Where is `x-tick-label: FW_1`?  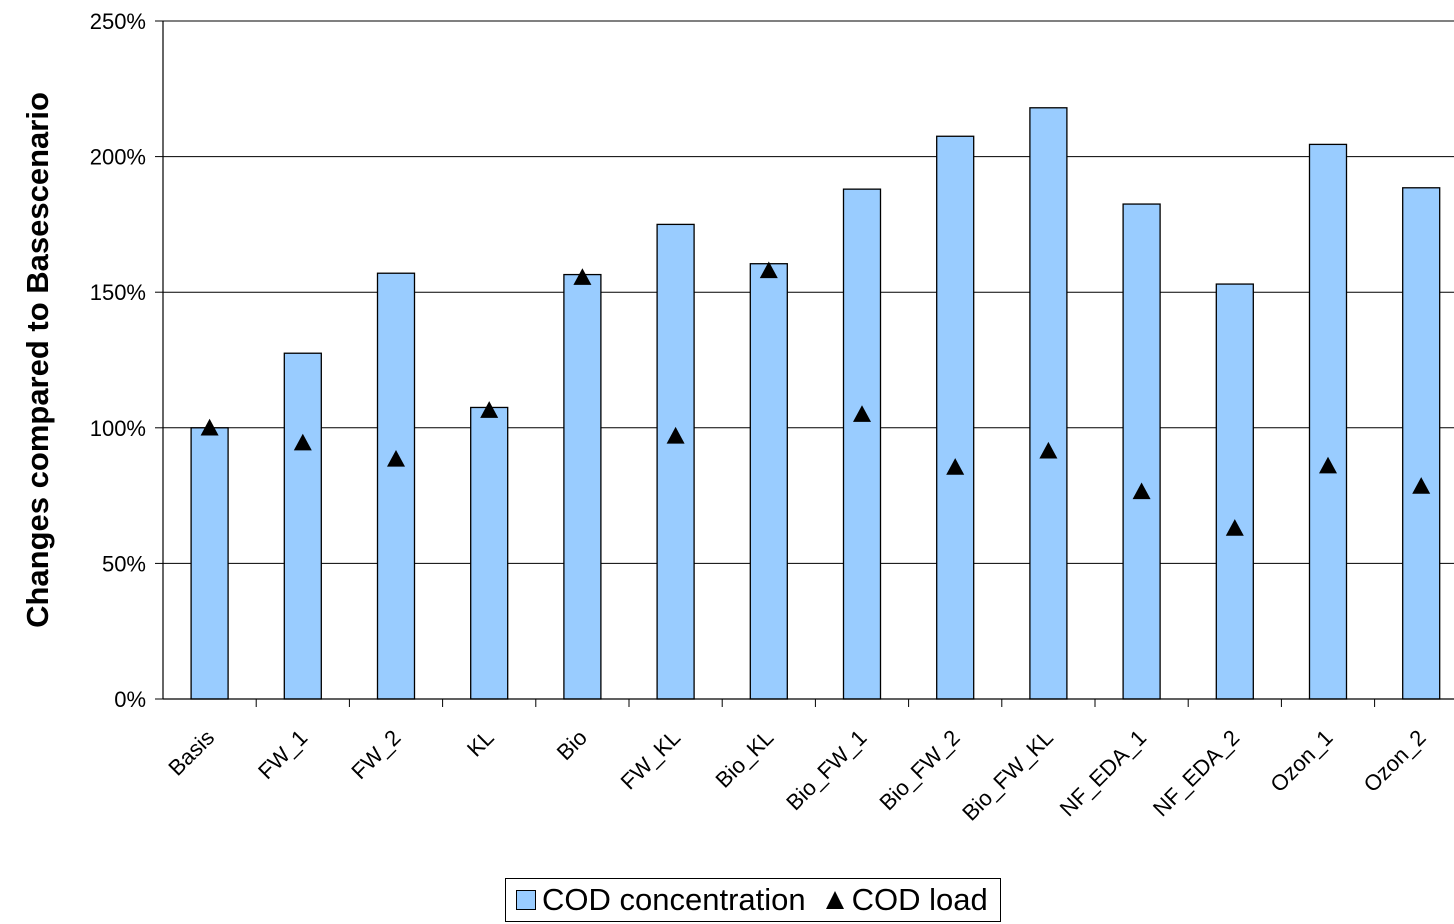 x-tick-label: FW_1 is located at coordinates (282, 754).